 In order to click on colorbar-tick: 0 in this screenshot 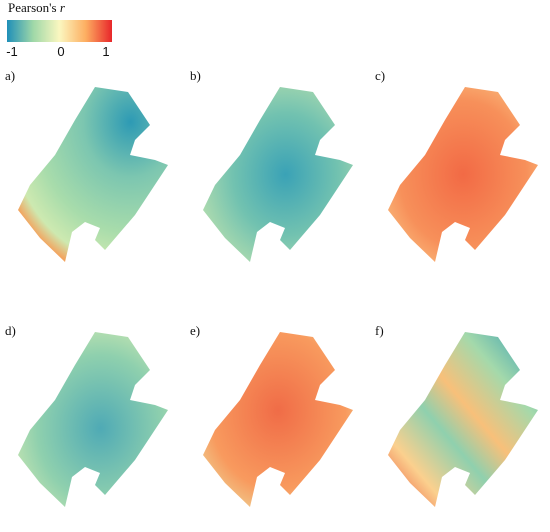, I will do `click(60, 51)`.